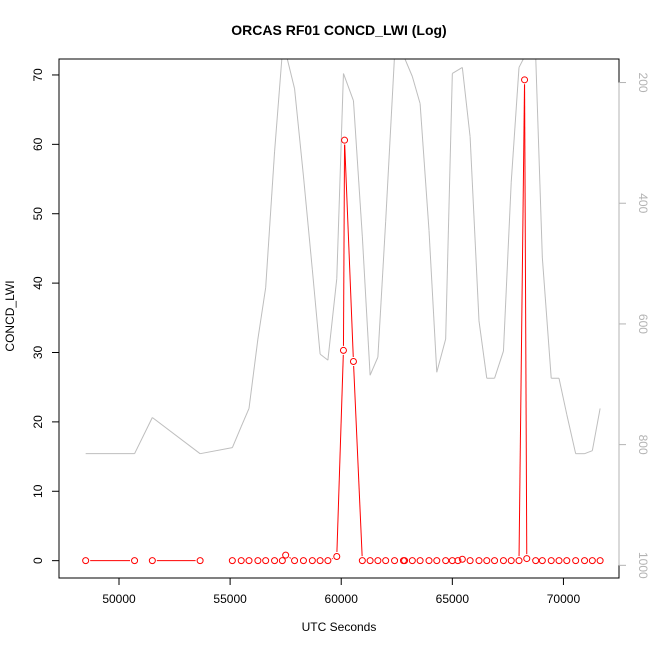 The image size is (650, 650). I want to click on x-tick-label: 60000, so click(342, 599).